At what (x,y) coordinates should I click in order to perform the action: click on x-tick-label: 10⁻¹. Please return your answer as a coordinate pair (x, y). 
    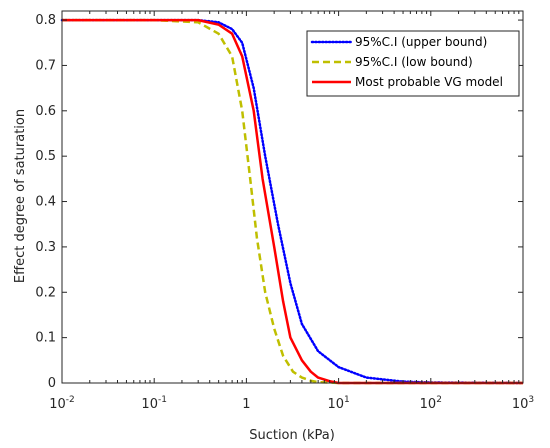
    Looking at the image, I should click on (154, 403).